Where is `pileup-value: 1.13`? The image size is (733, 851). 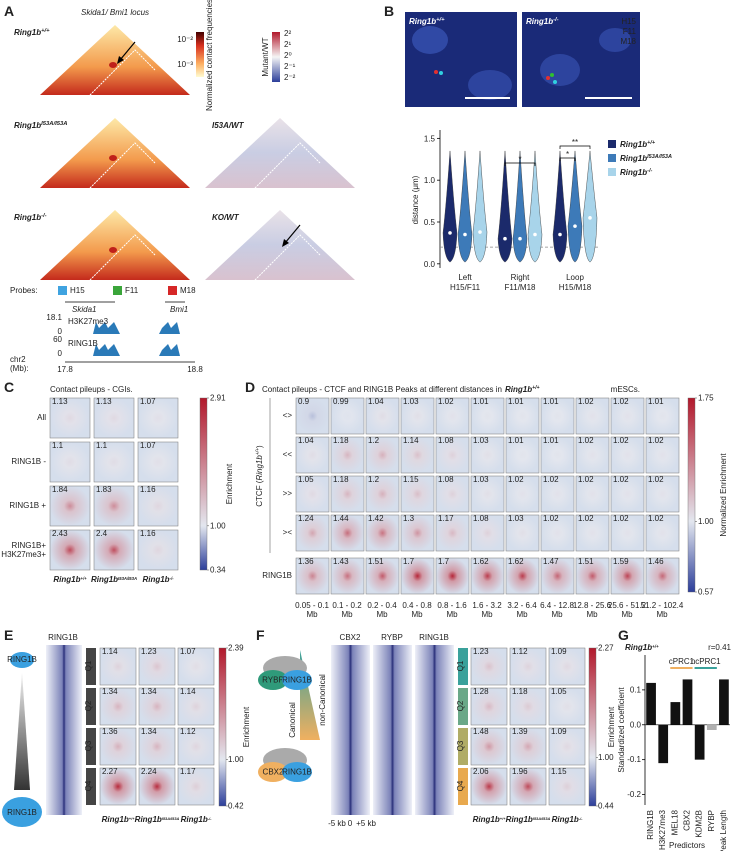
pileup-value: 1.13 is located at coordinates (104, 401).